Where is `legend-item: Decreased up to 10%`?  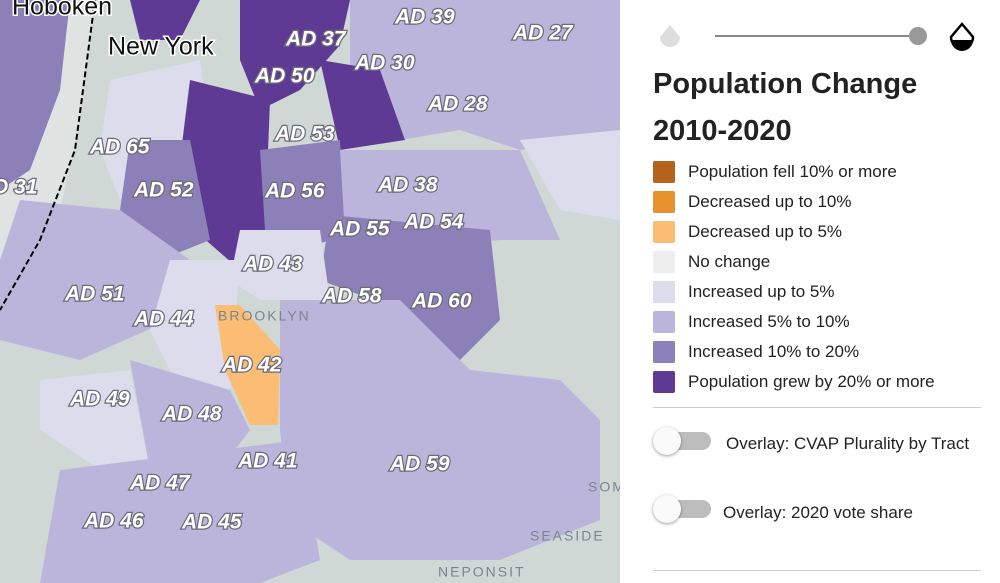 legend-item: Decreased up to 10% is located at coordinates (752, 202).